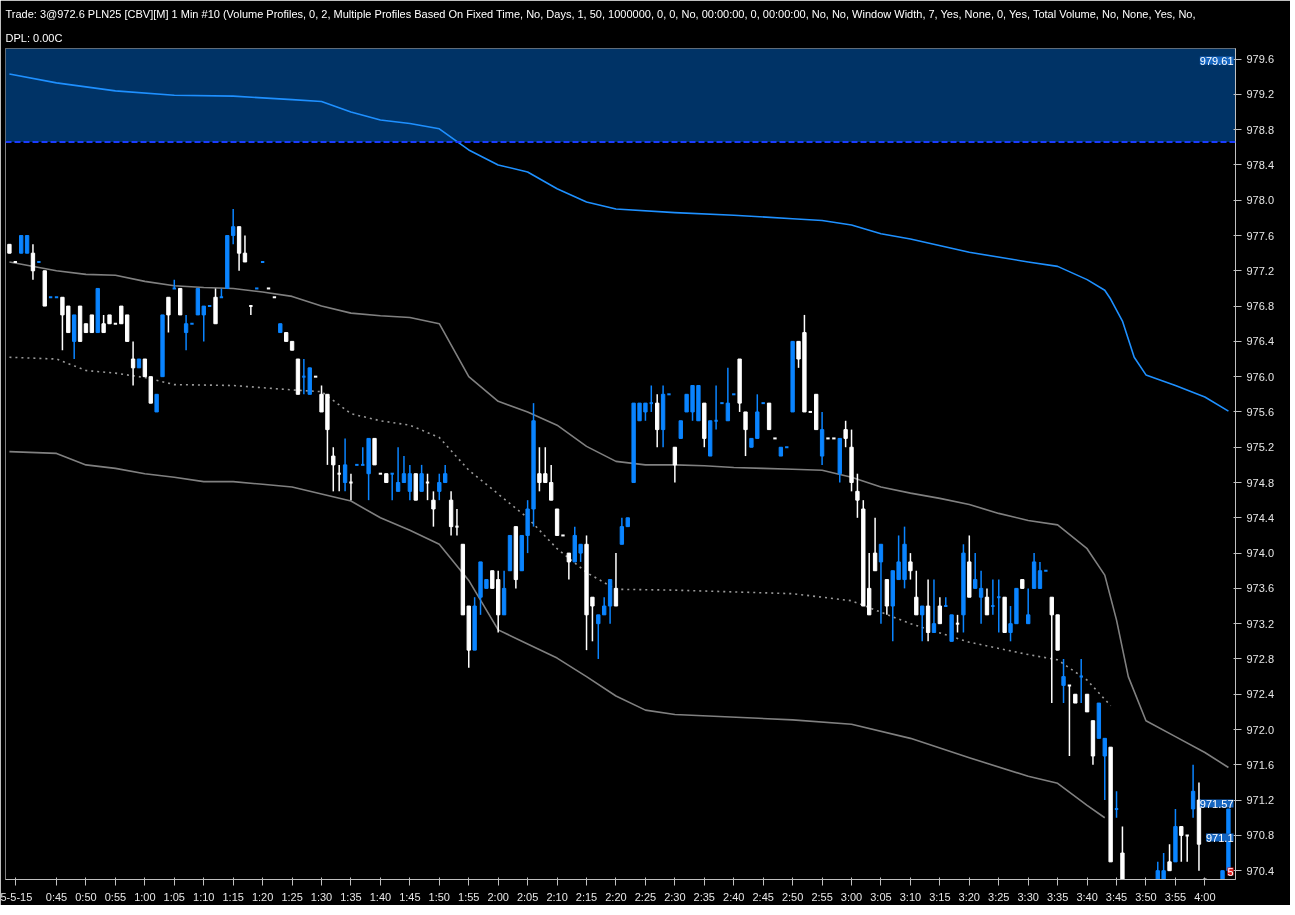 Image resolution: width=1295 pixels, height=915 pixels. Describe the element at coordinates (1260, 447) in the screenshot. I see `y-tick-label: 975.2` at that location.